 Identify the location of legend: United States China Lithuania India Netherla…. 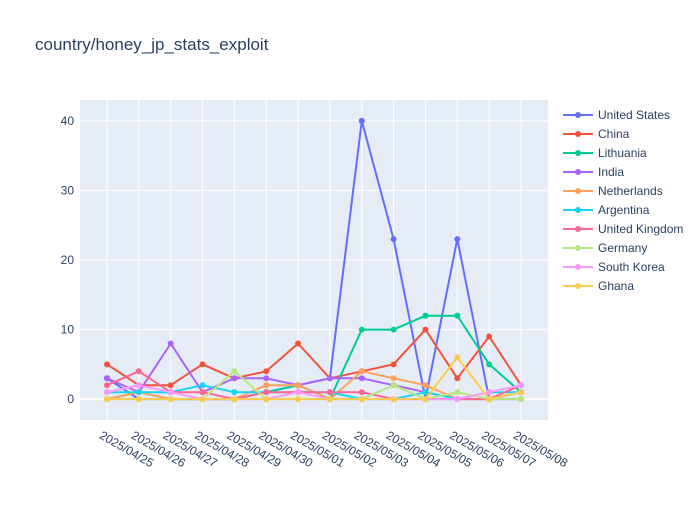
(623, 200).